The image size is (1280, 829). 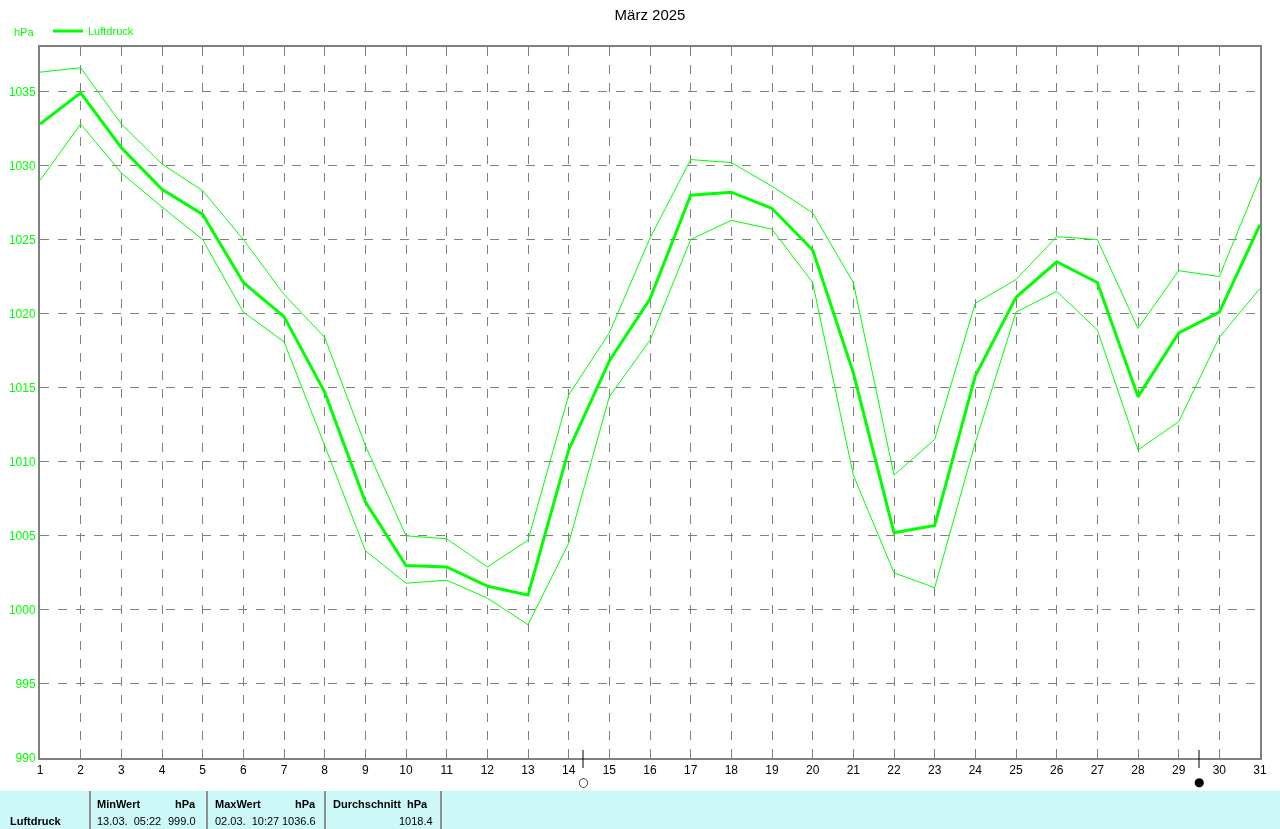 I want to click on legend-label: Luftdruck, so click(x=111, y=31).